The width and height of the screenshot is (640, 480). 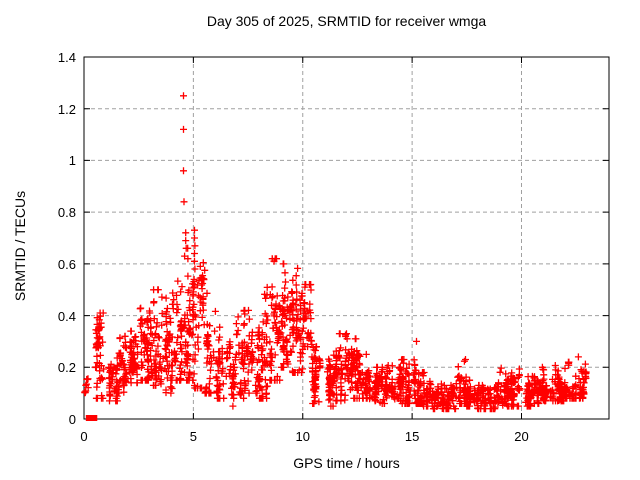 I want to click on y-tick-label: 0.4, so click(x=66, y=316).